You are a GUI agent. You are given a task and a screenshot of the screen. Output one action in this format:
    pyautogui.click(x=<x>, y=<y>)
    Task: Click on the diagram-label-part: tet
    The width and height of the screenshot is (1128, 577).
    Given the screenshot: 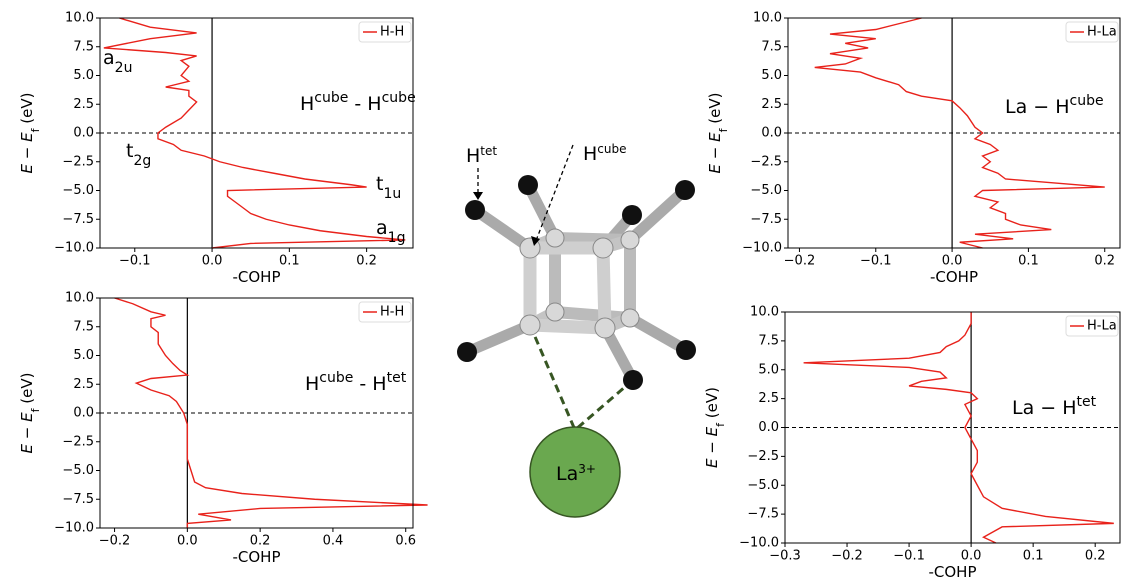 What is the action you would take?
    pyautogui.click(x=488, y=151)
    